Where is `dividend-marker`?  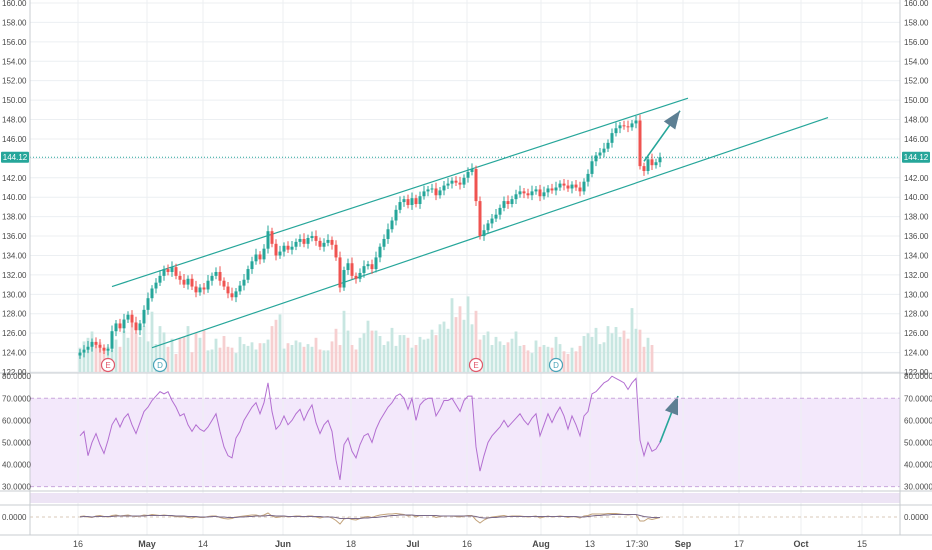 dividend-marker is located at coordinates (556, 365).